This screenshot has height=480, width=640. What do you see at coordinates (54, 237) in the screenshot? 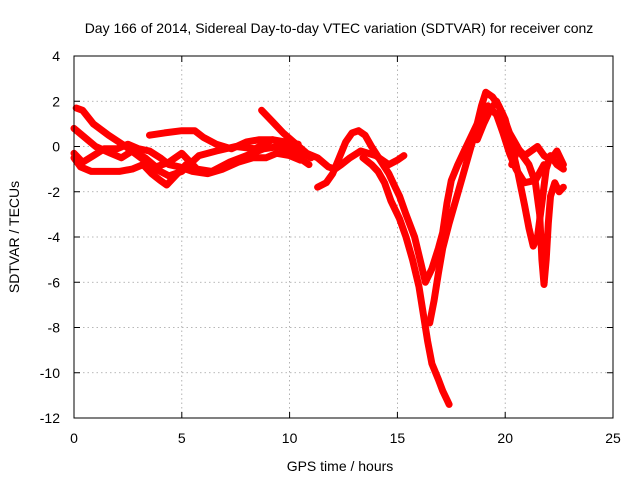
I see `y-tick-label: -4` at bounding box center [54, 237].